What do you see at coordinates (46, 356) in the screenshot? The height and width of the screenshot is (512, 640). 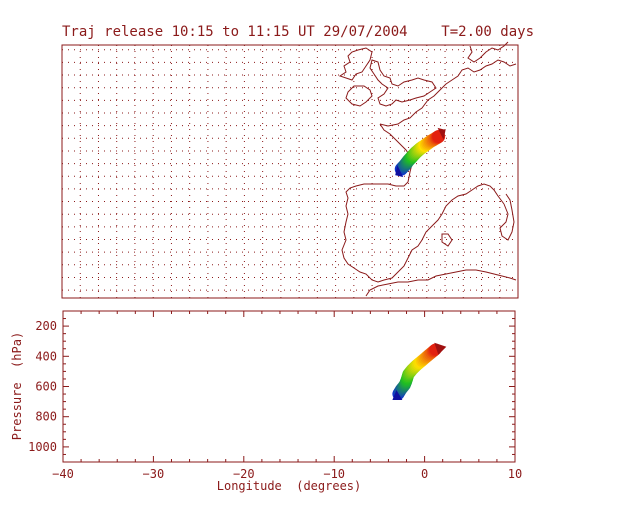 I see `y-tick-label: 400` at bounding box center [46, 356].